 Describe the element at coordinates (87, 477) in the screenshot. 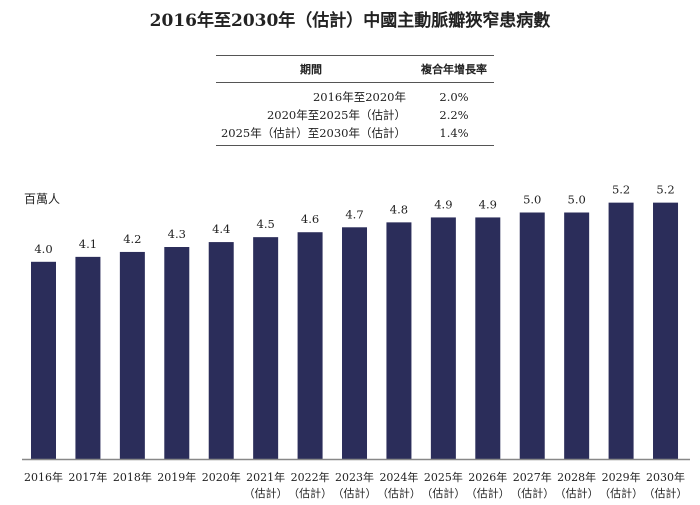

I see `x-tick-label: 2017年` at that location.